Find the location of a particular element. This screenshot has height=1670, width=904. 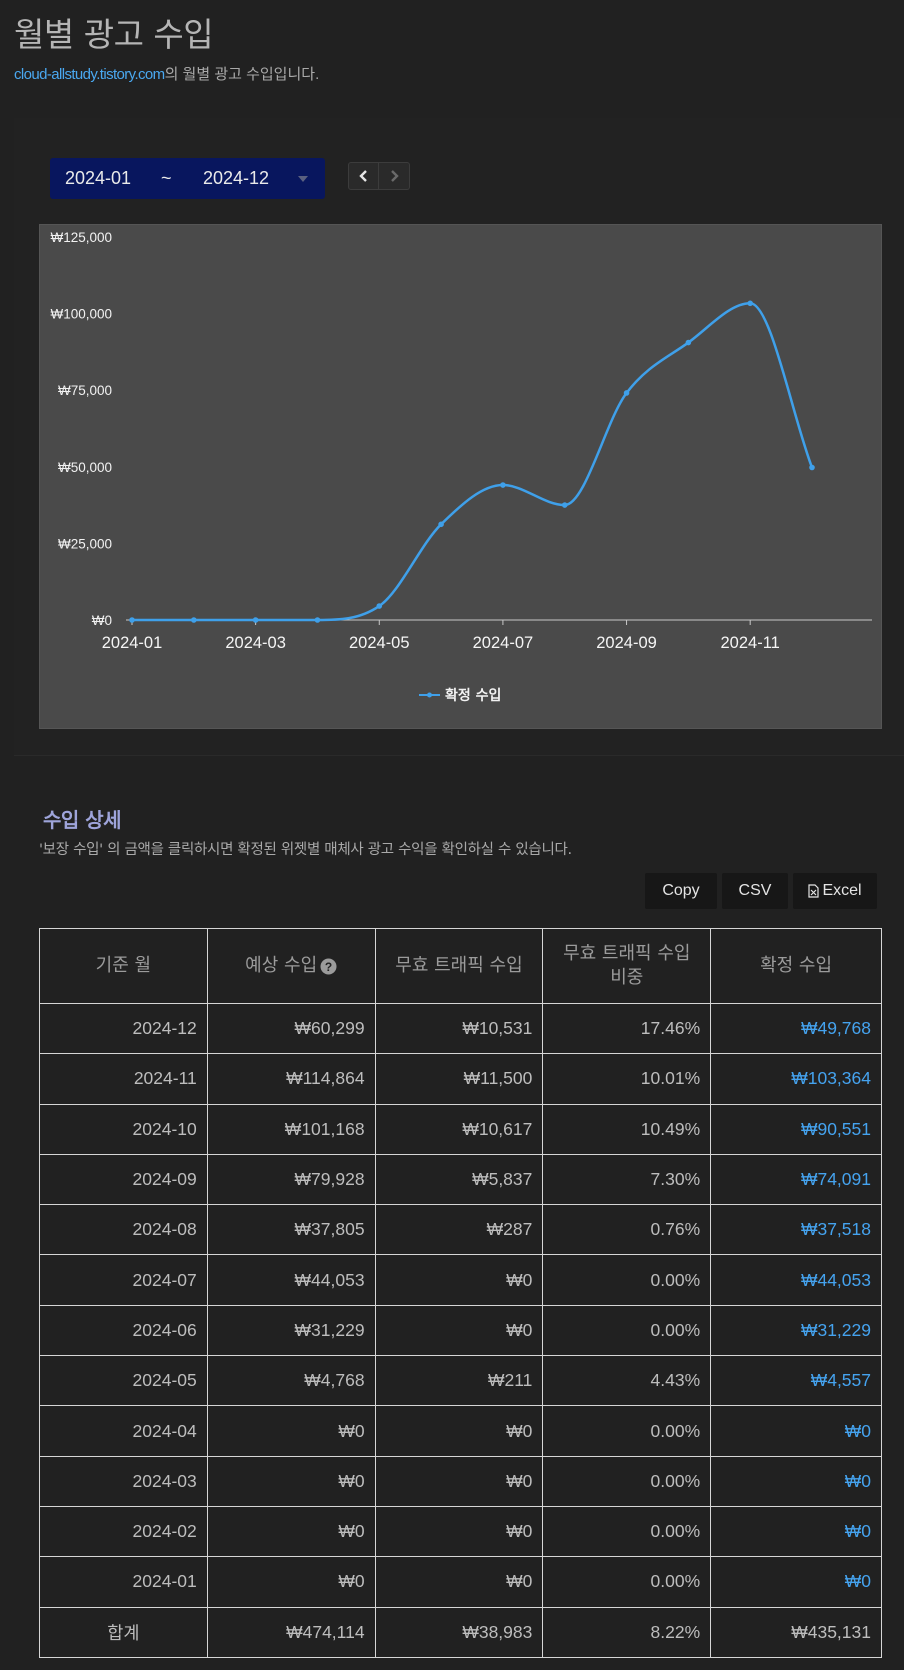

chevron-left-icon is located at coordinates (362, 176).